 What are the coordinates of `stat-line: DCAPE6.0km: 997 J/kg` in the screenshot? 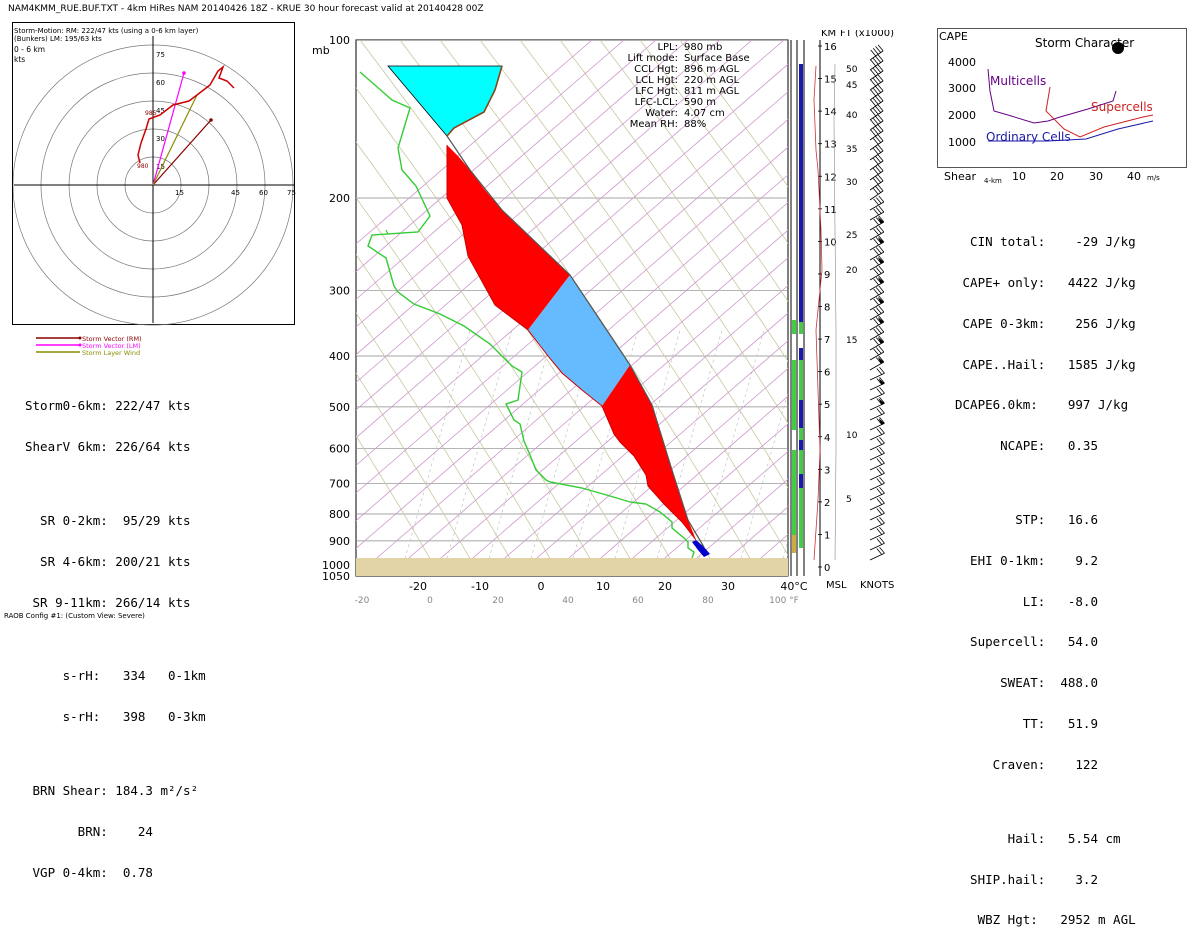 It's located at (1042, 405).